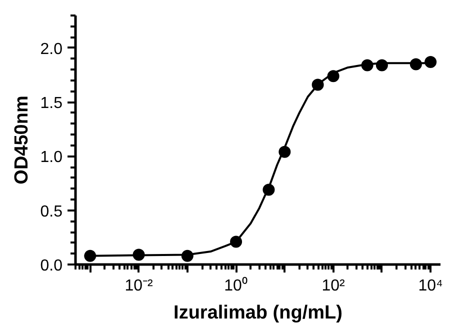 This screenshot has height=334, width=465. Describe the element at coordinates (431, 286) in the screenshot. I see `x-tick-label: 10⁴` at that location.